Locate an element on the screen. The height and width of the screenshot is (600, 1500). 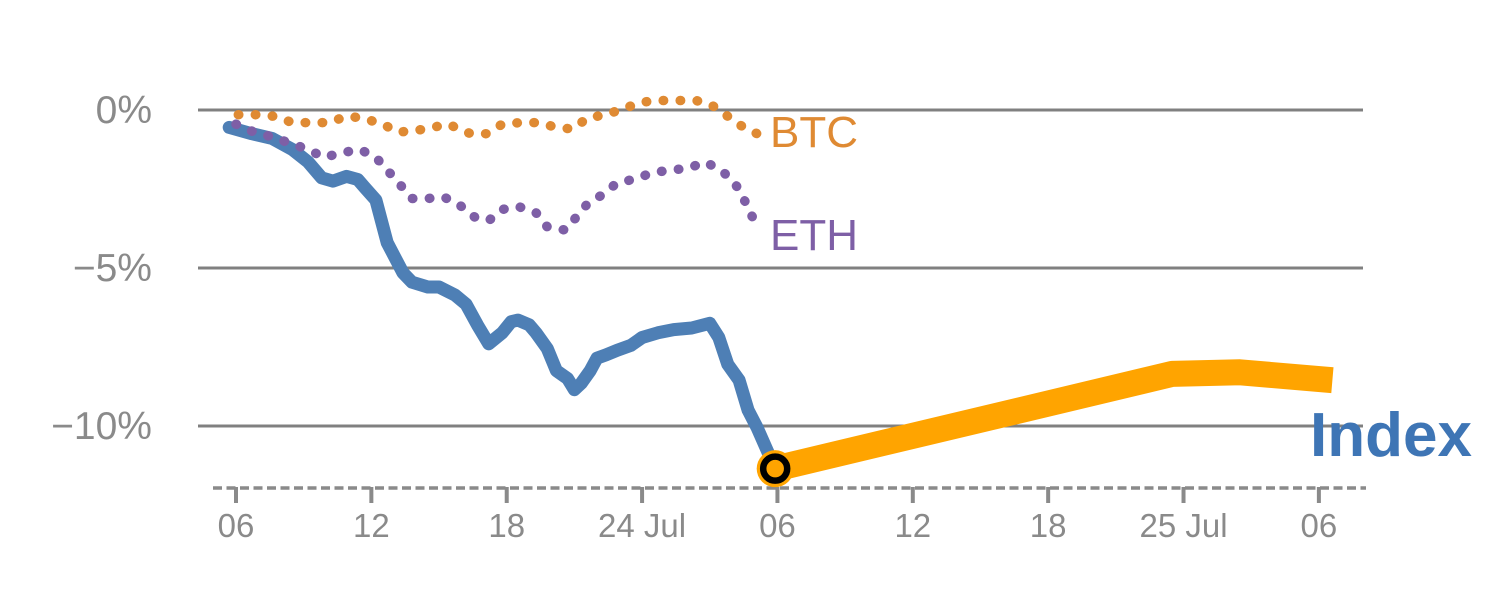
x-tick-labels: 06 12 18 24 Jul 06 12 18 25 Jul 06 is located at coordinates (778, 525).